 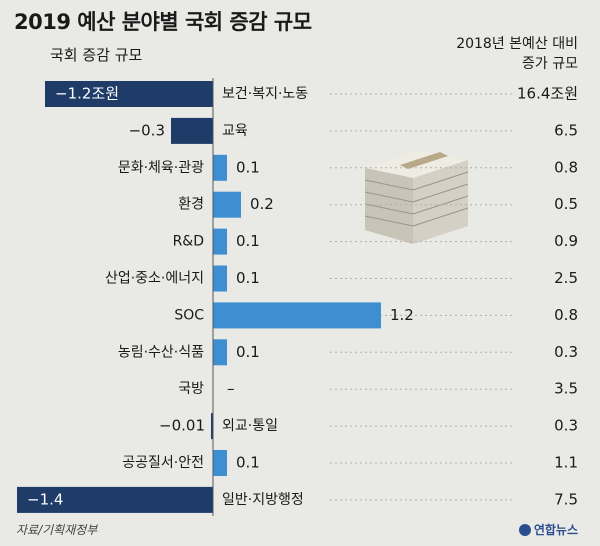 I want to click on category-label: 일반·지방행정, so click(x=263, y=500).